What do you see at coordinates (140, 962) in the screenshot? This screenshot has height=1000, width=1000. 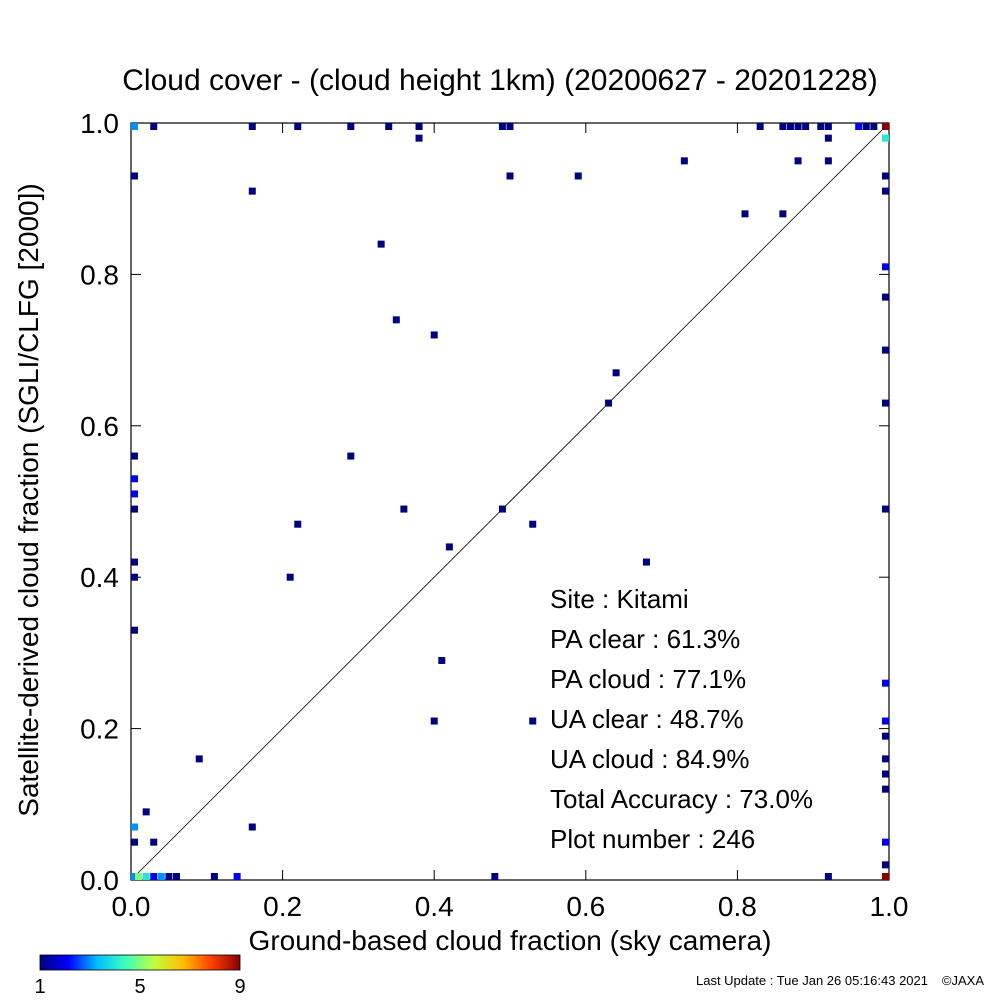 I see `colorbar` at bounding box center [140, 962].